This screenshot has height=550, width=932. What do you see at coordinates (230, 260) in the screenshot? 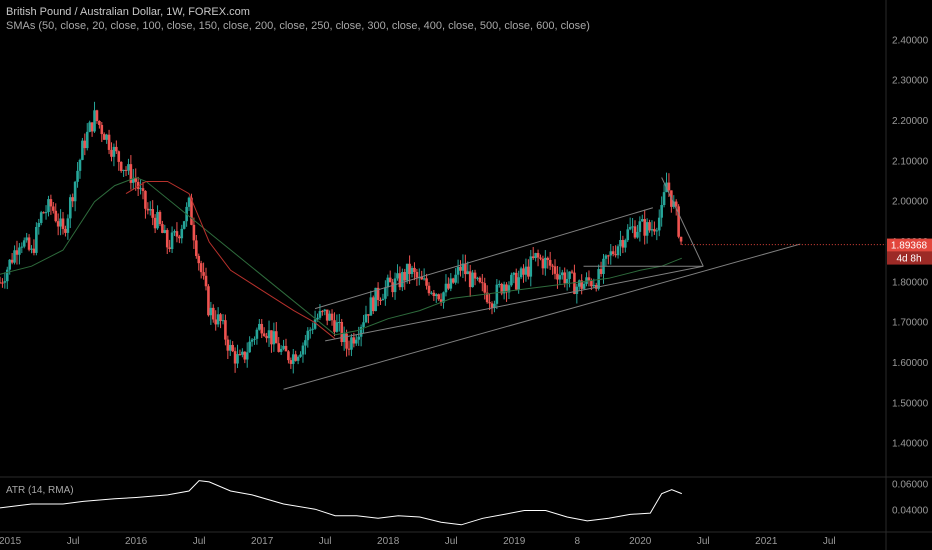
I see `sma-red-line` at bounding box center [230, 260].